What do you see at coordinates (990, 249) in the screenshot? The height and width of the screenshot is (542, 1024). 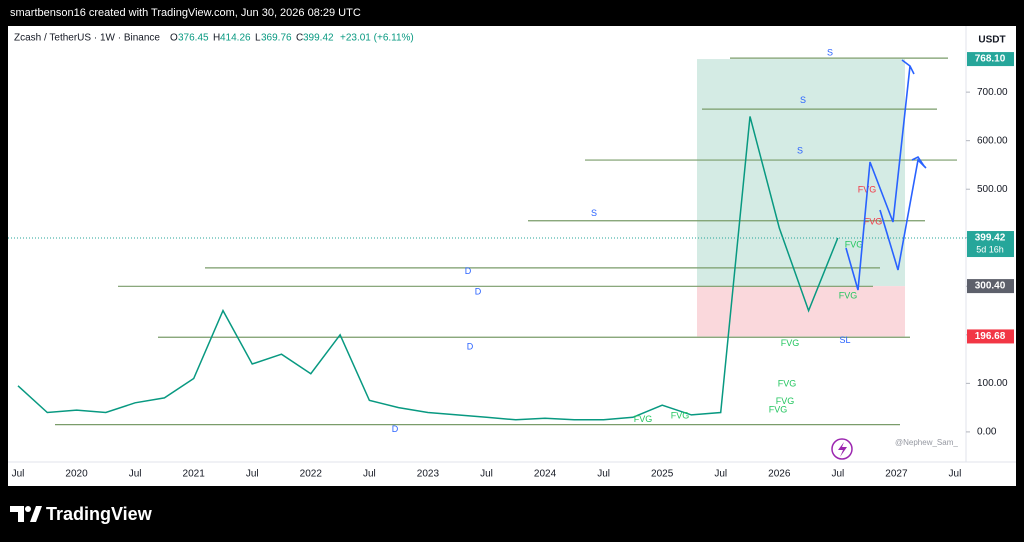 I see `price-label-sub: 5d 16h` at bounding box center [990, 249].